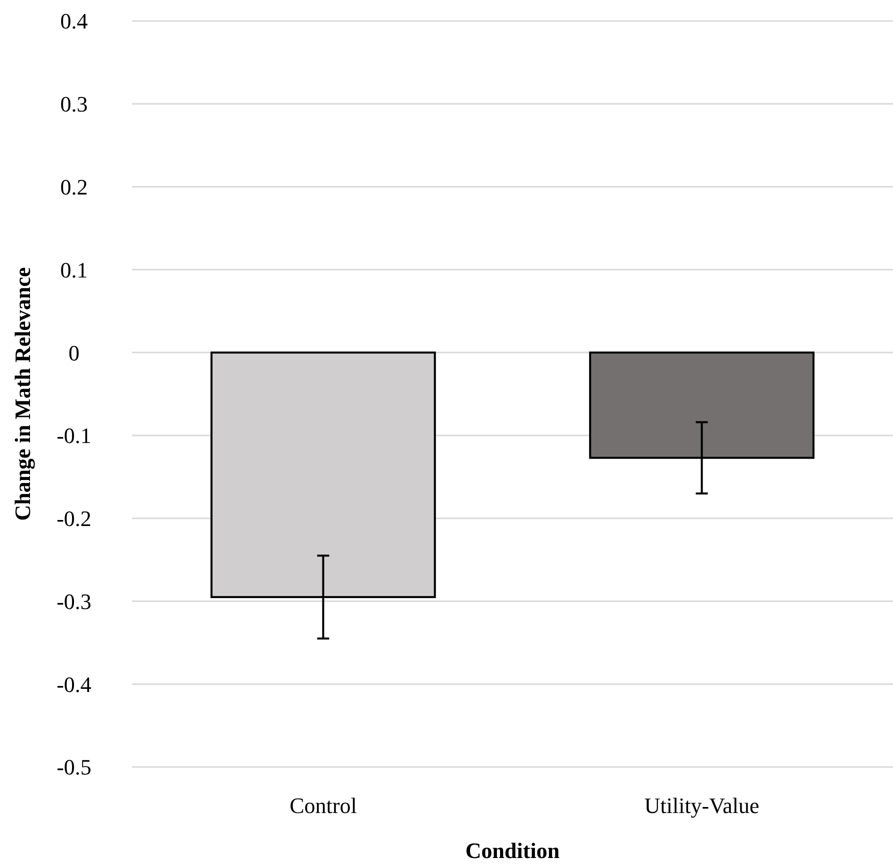  Describe the element at coordinates (74, 21) in the screenshot. I see `y-tick-label: 0.4` at that location.